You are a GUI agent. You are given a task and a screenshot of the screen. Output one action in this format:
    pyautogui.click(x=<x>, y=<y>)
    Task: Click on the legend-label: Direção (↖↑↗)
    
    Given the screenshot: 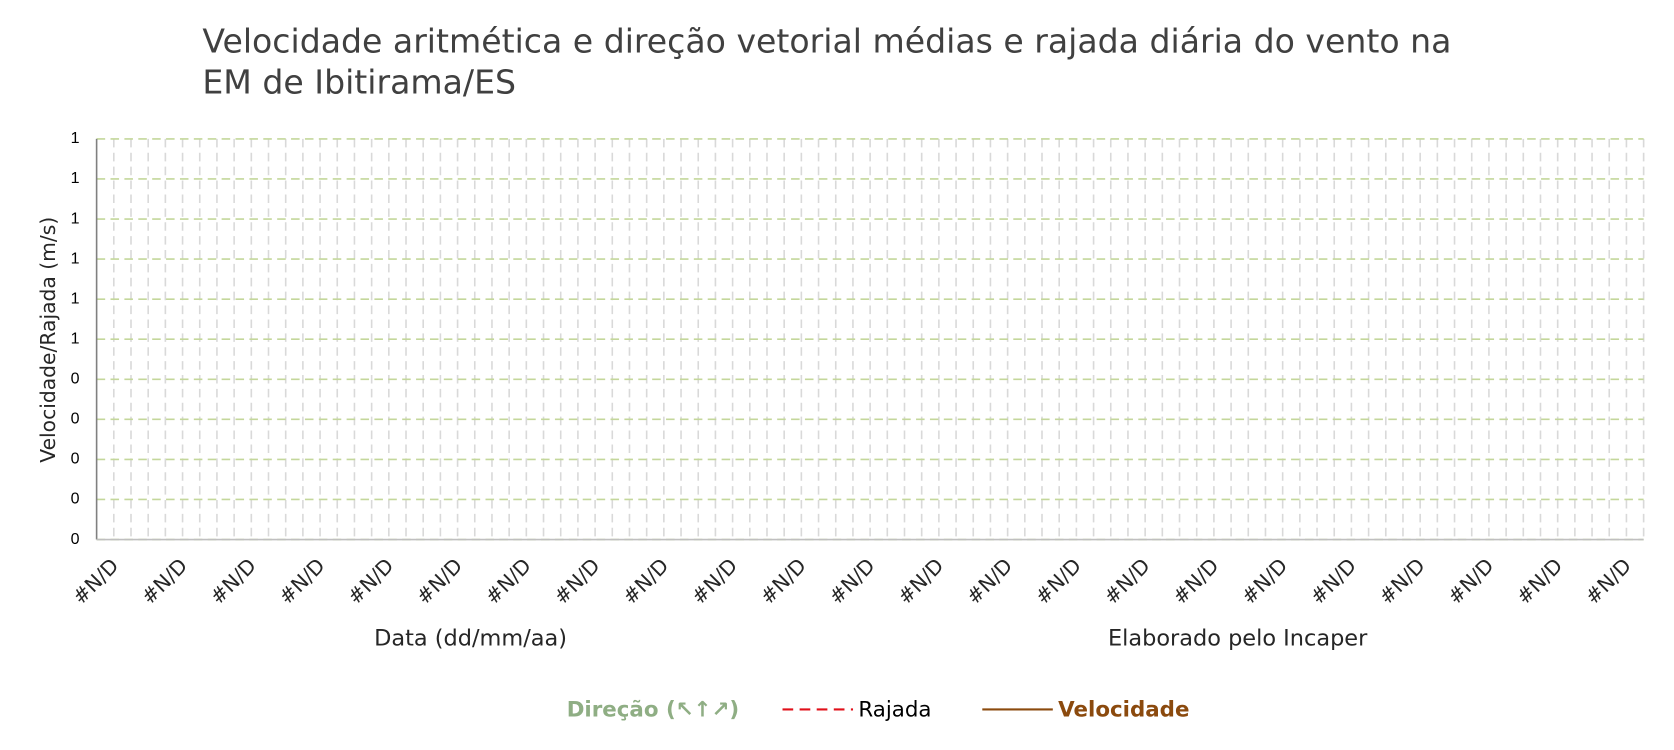 What is the action you would take?
    pyautogui.click(x=653, y=709)
    